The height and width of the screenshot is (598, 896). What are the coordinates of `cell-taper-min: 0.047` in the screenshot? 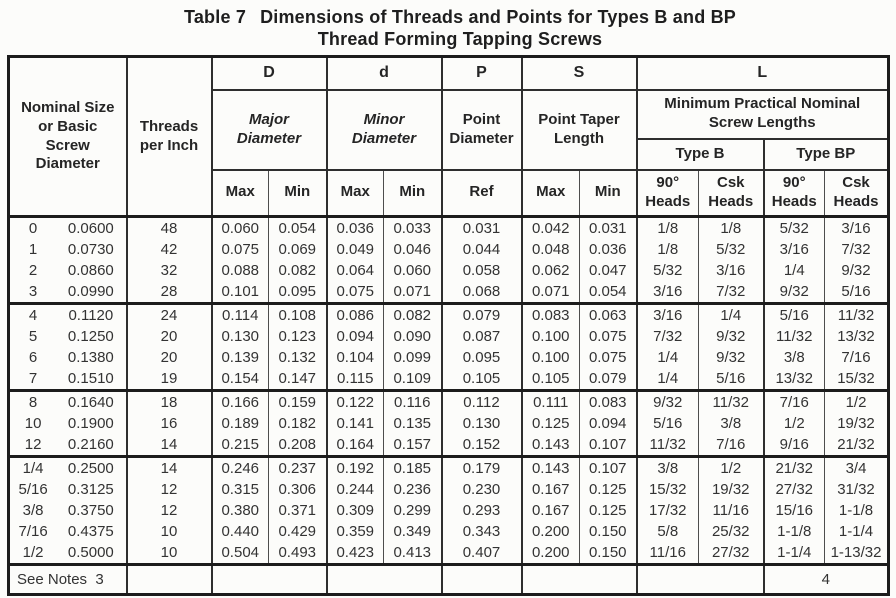 It's located at (608, 270).